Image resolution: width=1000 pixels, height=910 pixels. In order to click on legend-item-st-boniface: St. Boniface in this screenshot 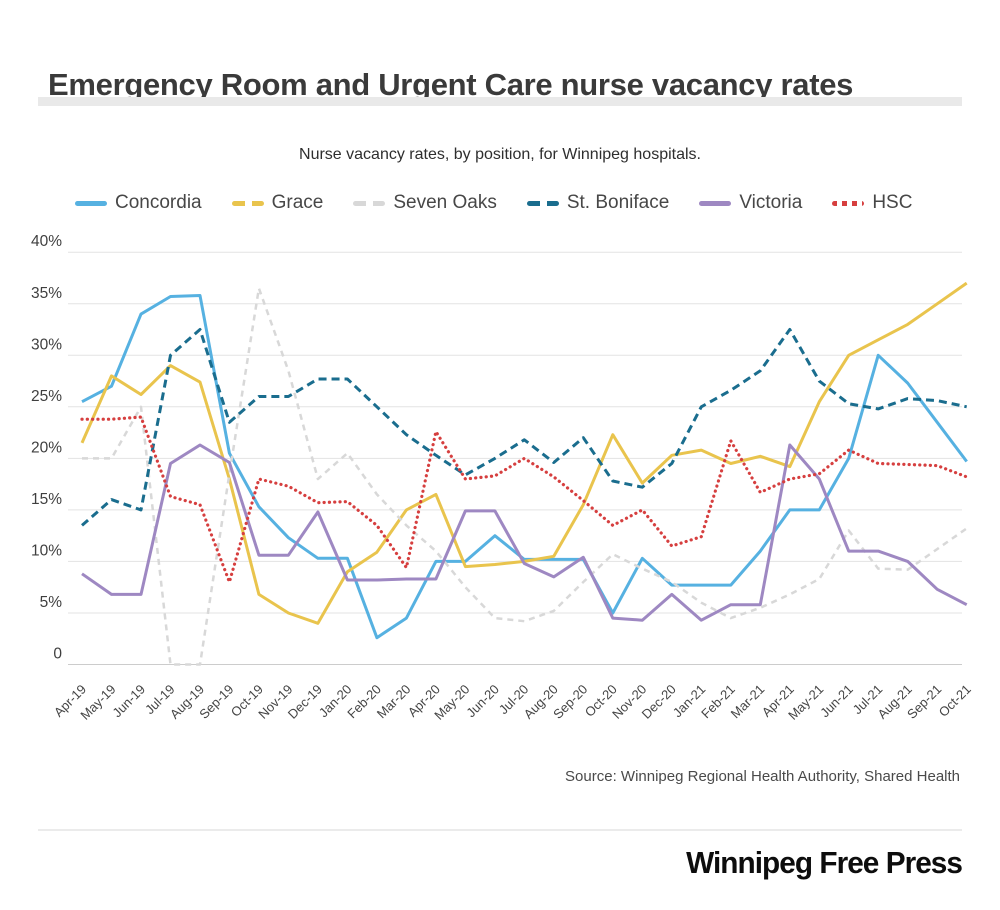, I will do `click(598, 203)`.